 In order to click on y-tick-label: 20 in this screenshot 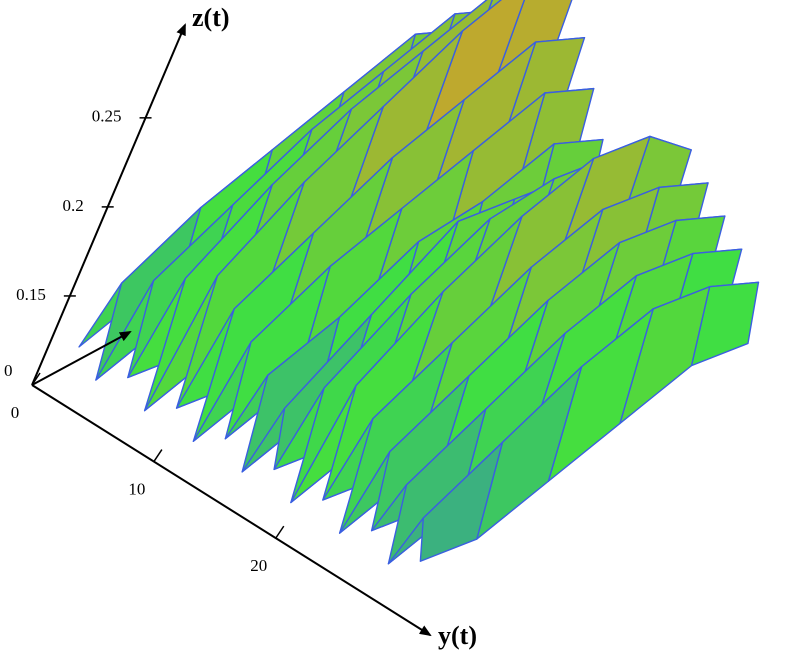, I will do `click(258, 565)`.